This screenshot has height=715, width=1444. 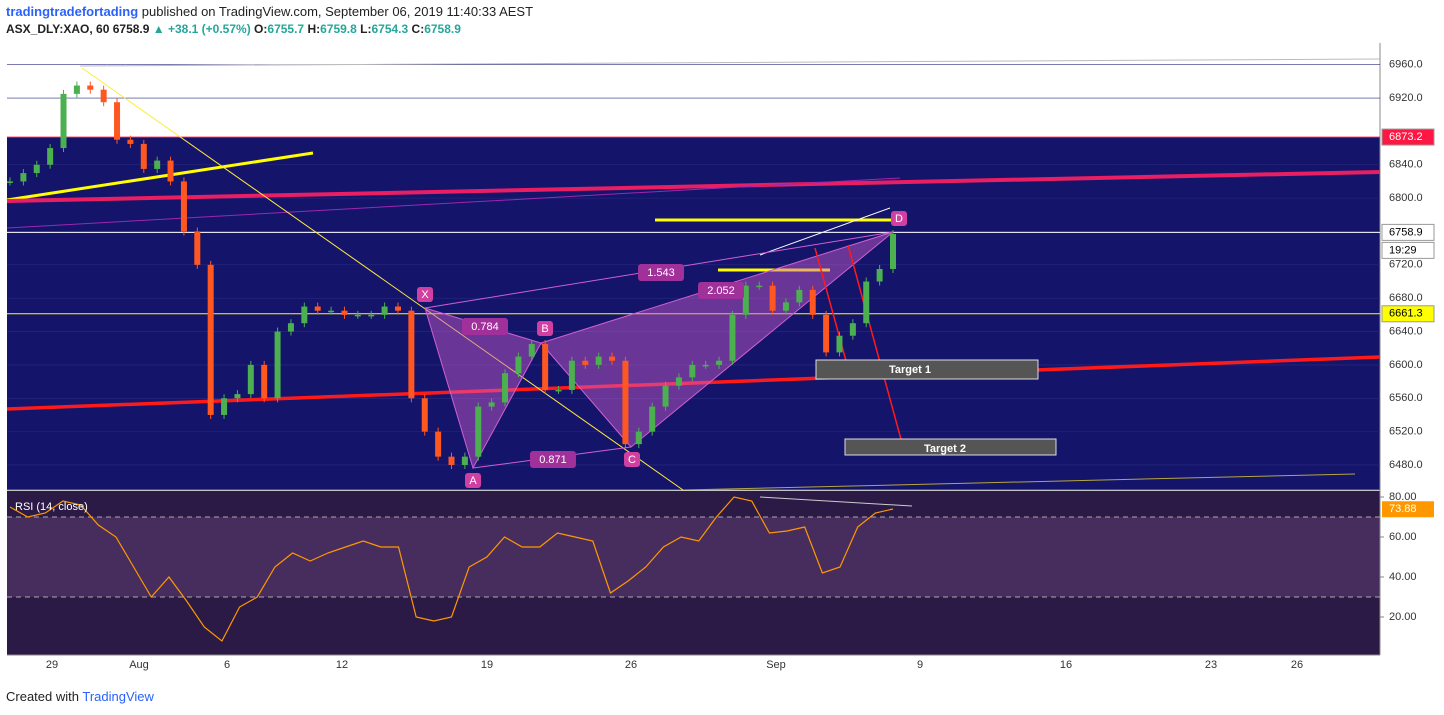 What do you see at coordinates (52, 665) in the screenshot?
I see `x-tick-label: 29` at bounding box center [52, 665].